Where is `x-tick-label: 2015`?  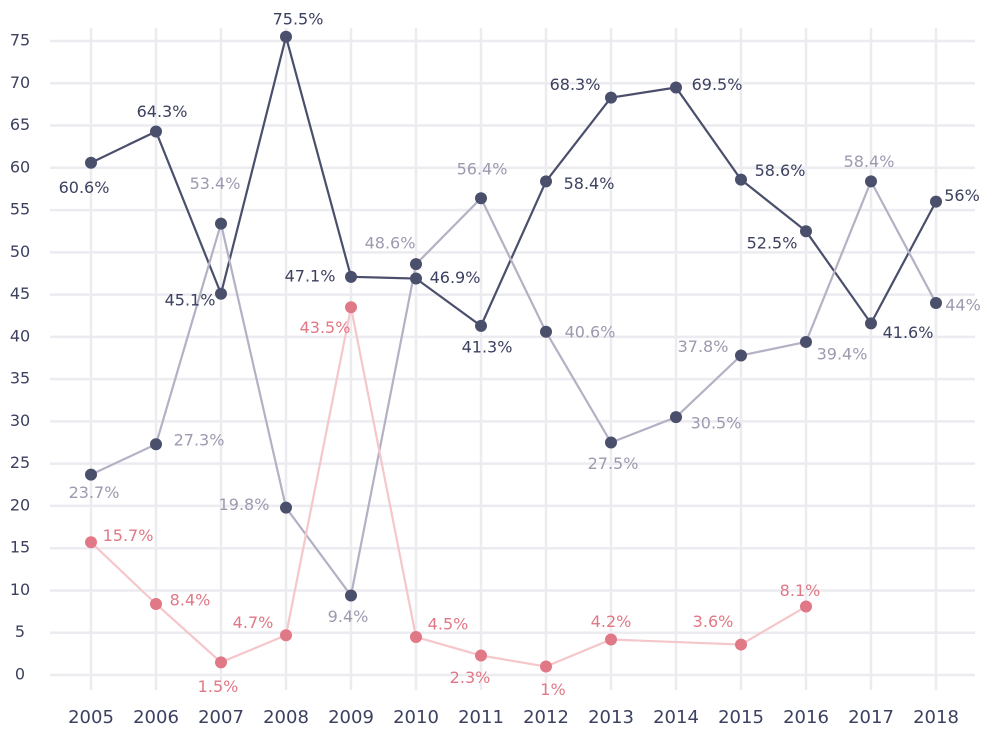 x-tick-label: 2015 is located at coordinates (741, 717).